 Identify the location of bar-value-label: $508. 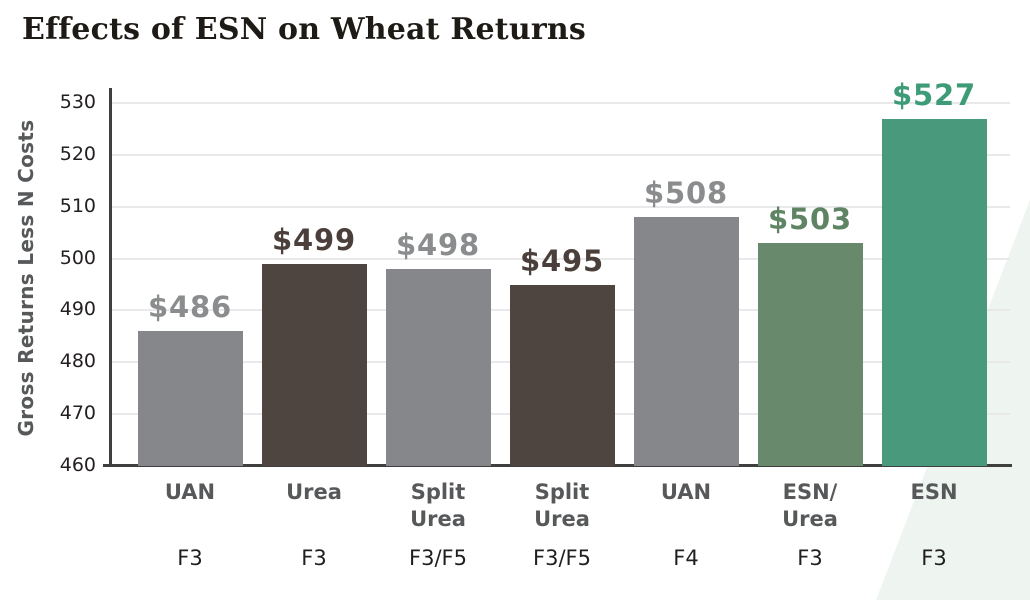
(686, 193).